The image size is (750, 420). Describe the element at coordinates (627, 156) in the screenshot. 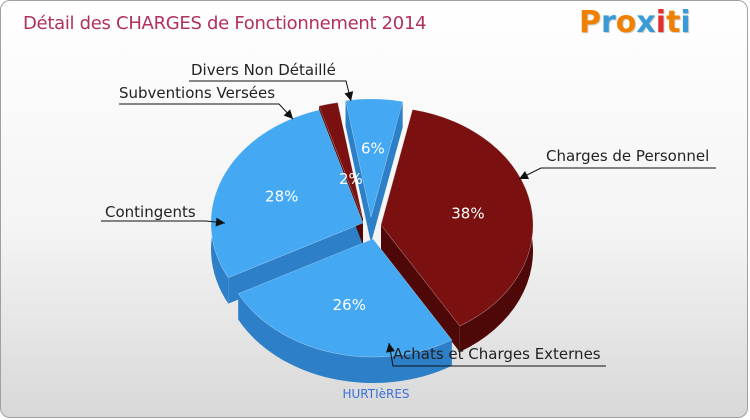

I see `slice-category-label: Charges de Personnel` at that location.